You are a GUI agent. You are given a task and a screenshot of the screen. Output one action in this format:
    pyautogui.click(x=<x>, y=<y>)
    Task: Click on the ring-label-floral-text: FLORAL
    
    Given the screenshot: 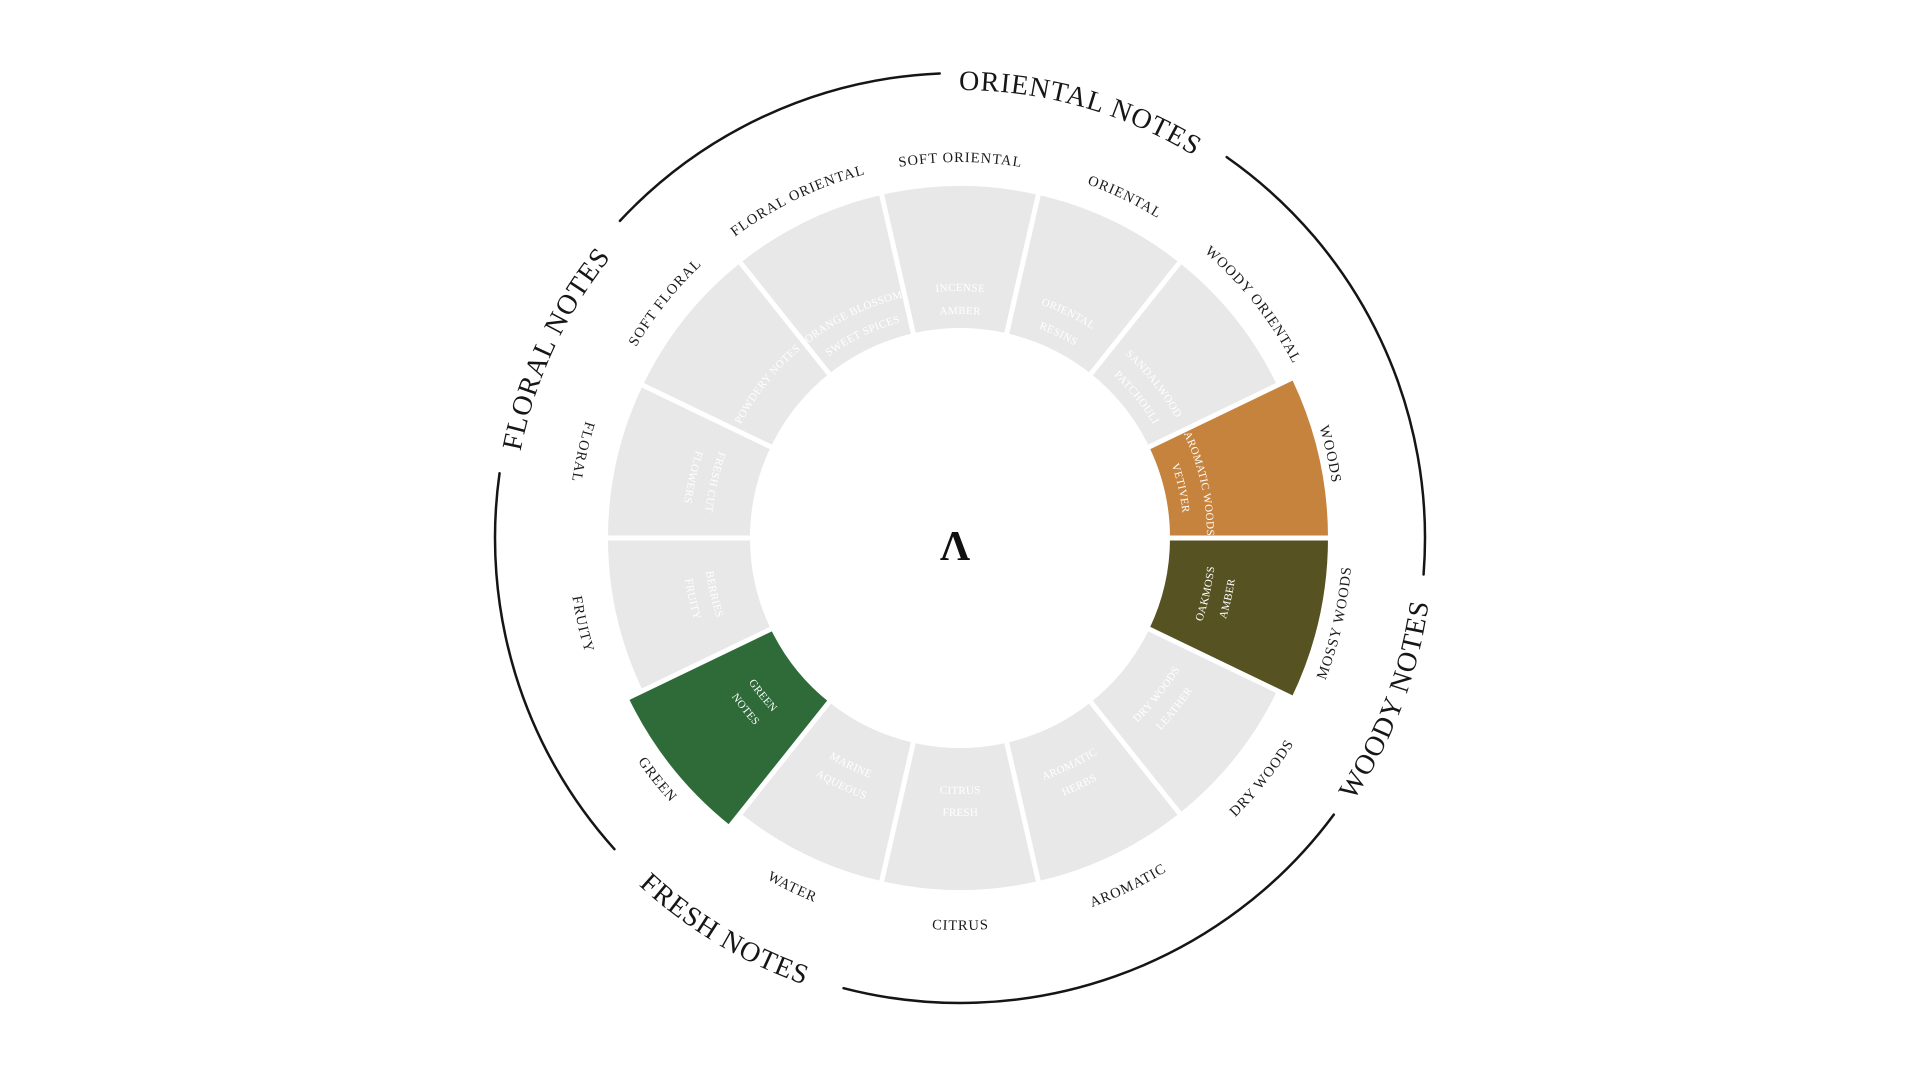 What is the action you would take?
    pyautogui.click(x=582, y=452)
    